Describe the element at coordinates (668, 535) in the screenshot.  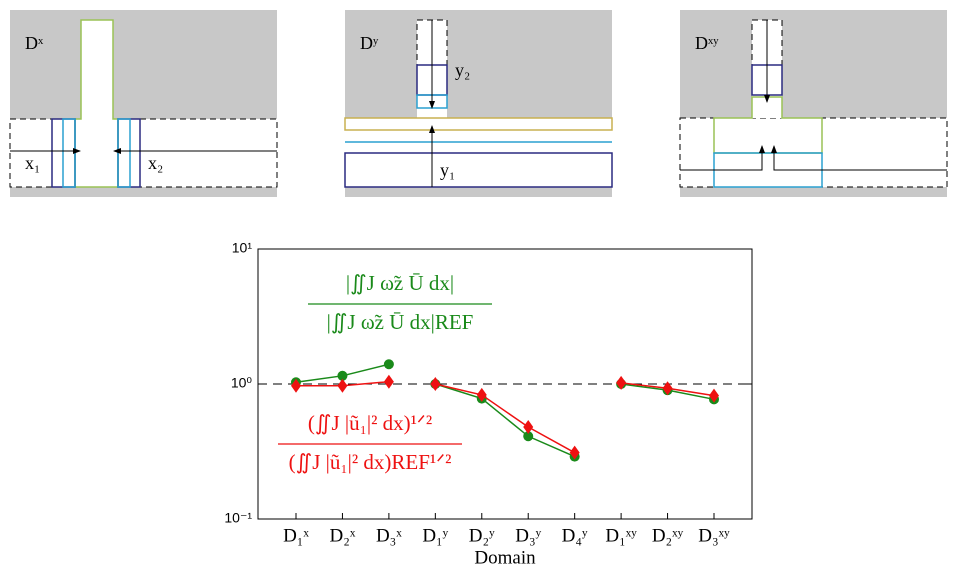
I see `x-tick-label: D₂ˣʸ` at that location.